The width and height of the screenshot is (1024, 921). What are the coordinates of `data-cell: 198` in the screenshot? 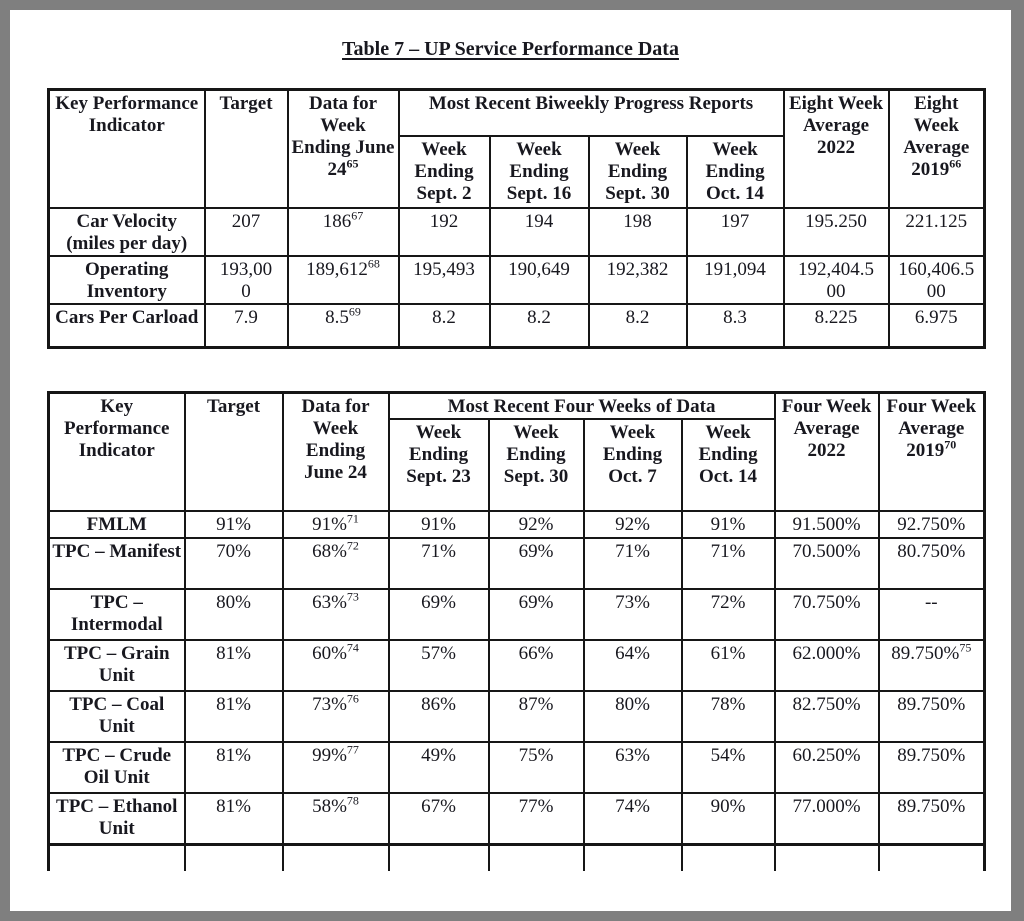 It's located at (637, 231).